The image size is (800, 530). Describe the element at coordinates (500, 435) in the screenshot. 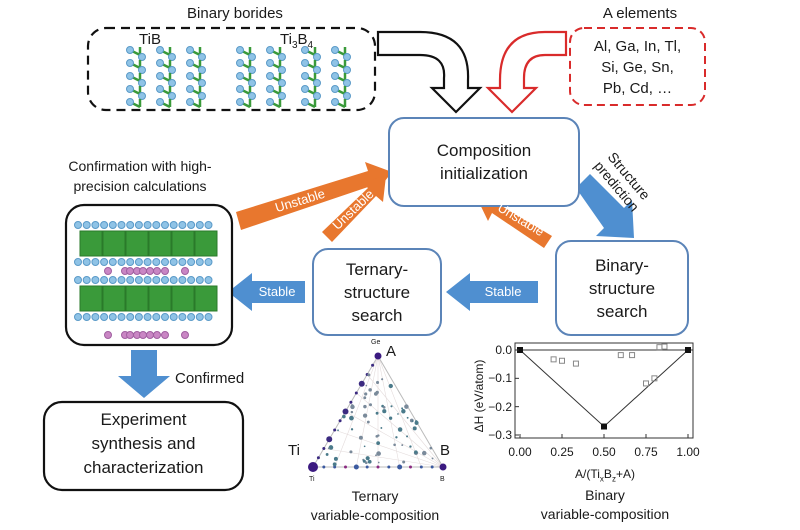

I see `y-tick-label: −0.3` at that location.